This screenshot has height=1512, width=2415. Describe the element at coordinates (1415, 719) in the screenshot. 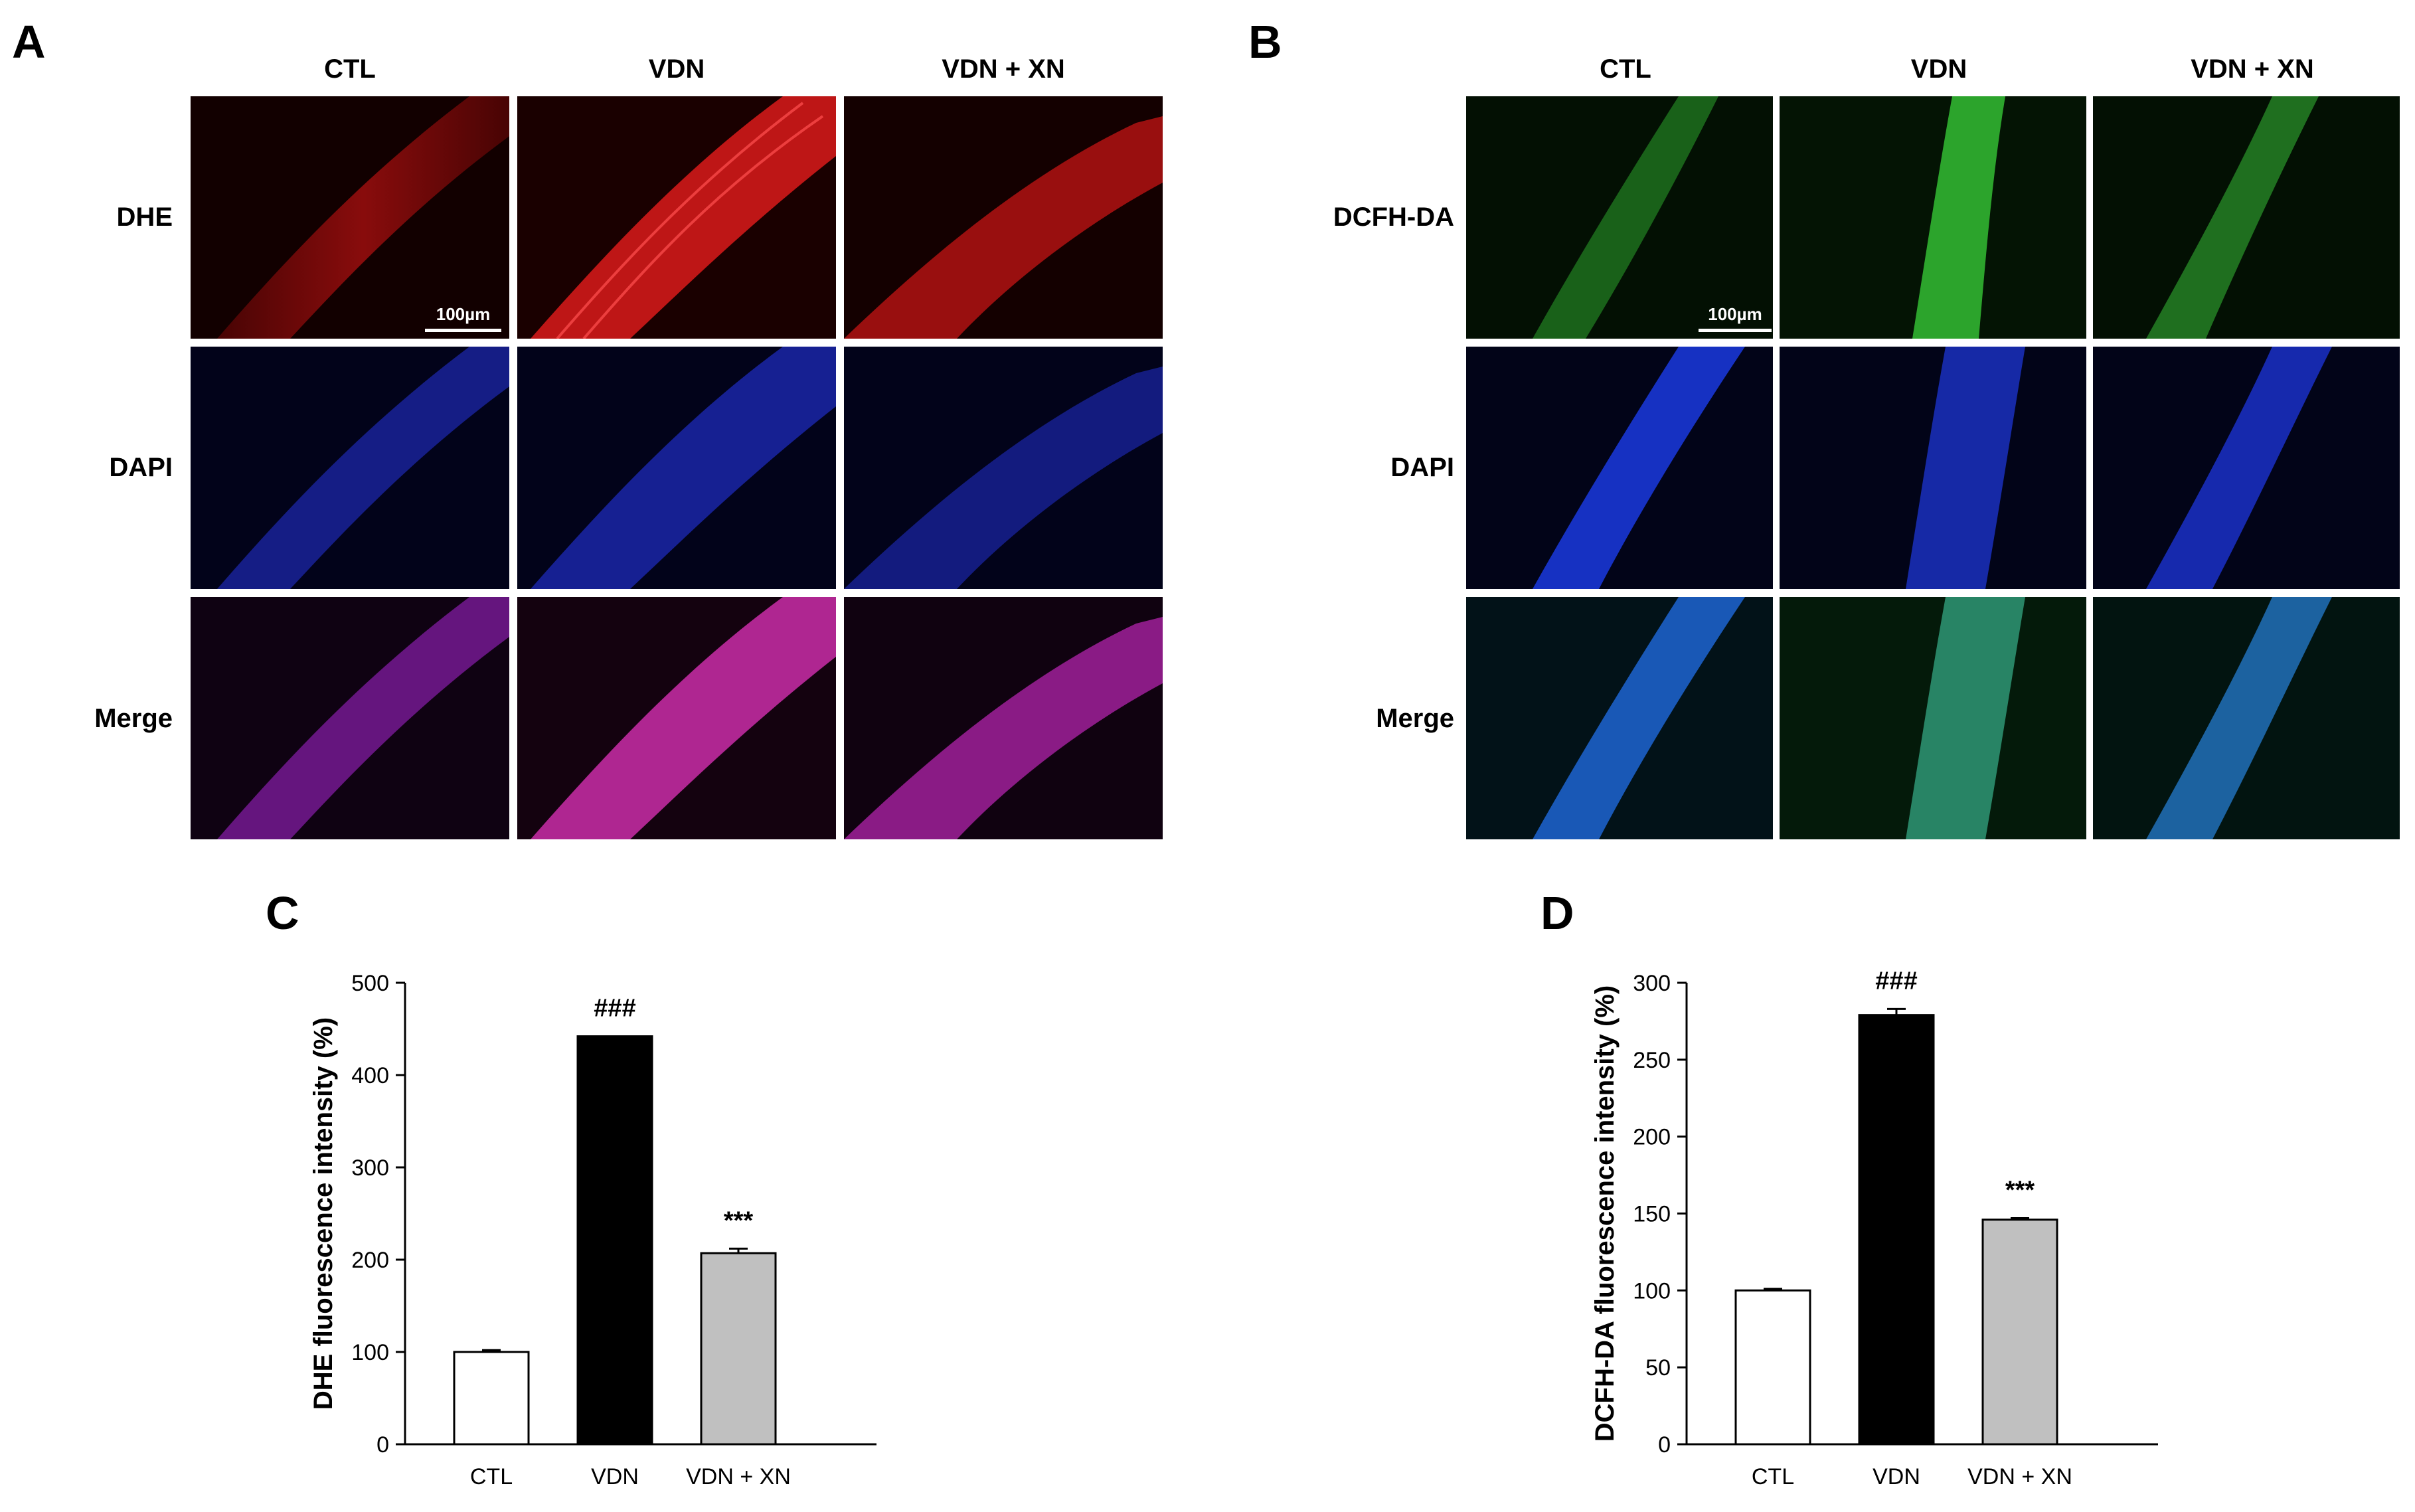

I see `panel-b-row-merge: Merge` at that location.